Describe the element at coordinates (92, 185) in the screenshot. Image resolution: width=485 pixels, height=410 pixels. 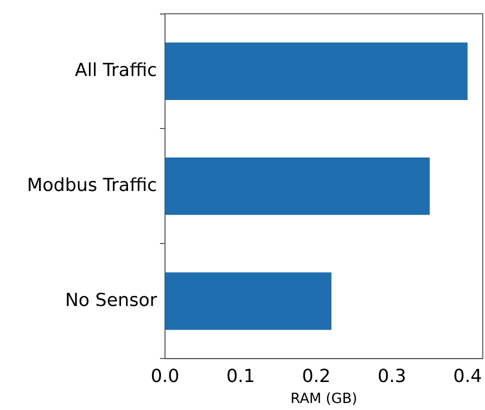
I see `y-tick-label: Modbus Traffic` at that location.